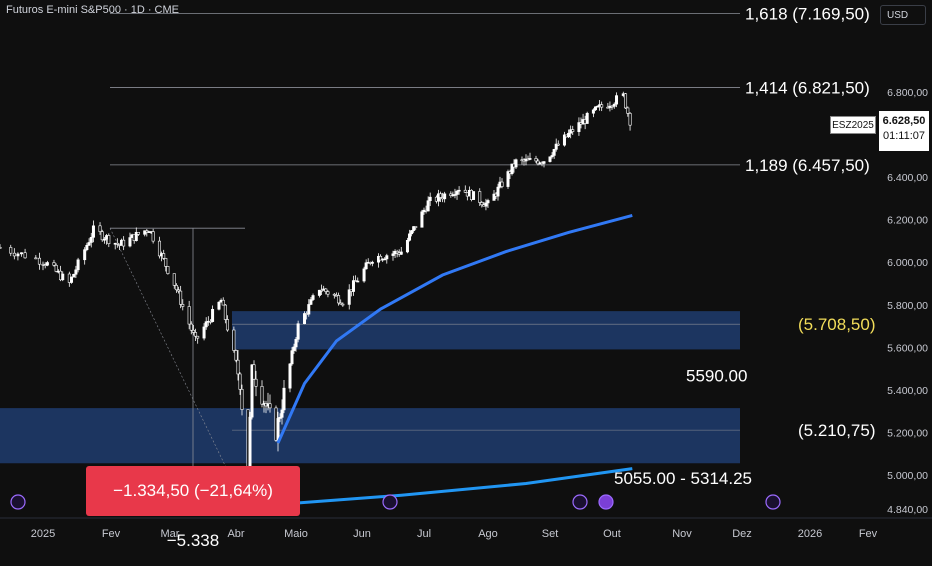 This screenshot has width=932, height=566. I want to click on price-tick-label: 6.800,00, so click(907, 93).